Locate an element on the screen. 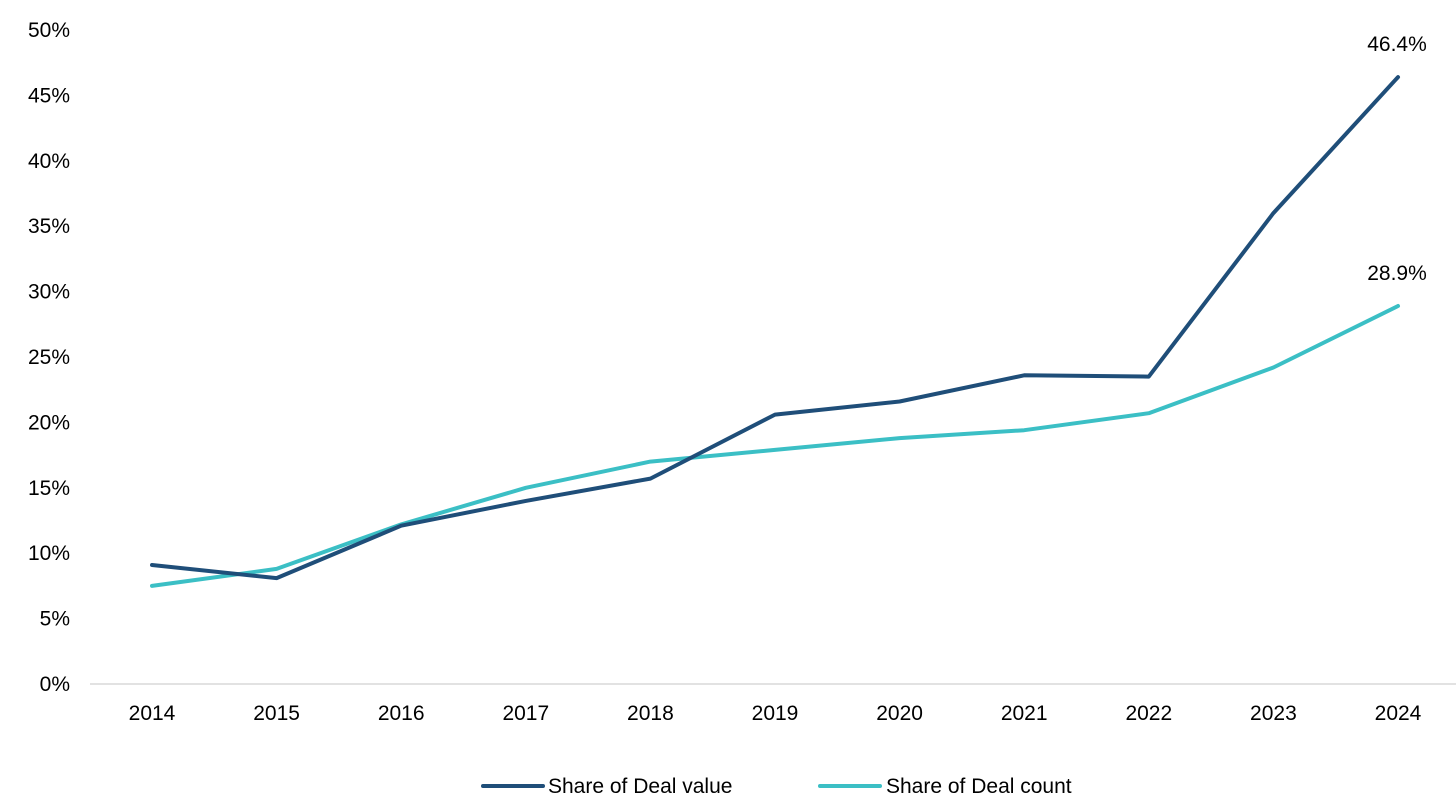 This screenshot has height=808, width=1456. y-tick-label: 40% is located at coordinates (49, 161).